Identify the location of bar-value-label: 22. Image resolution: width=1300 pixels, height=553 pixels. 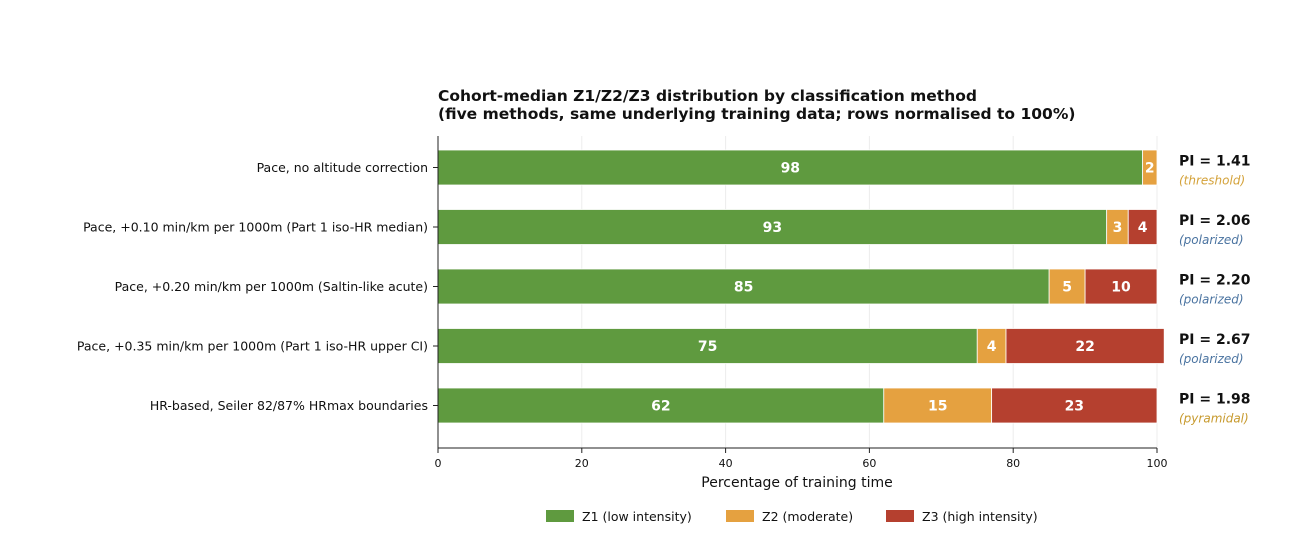
(1084, 347).